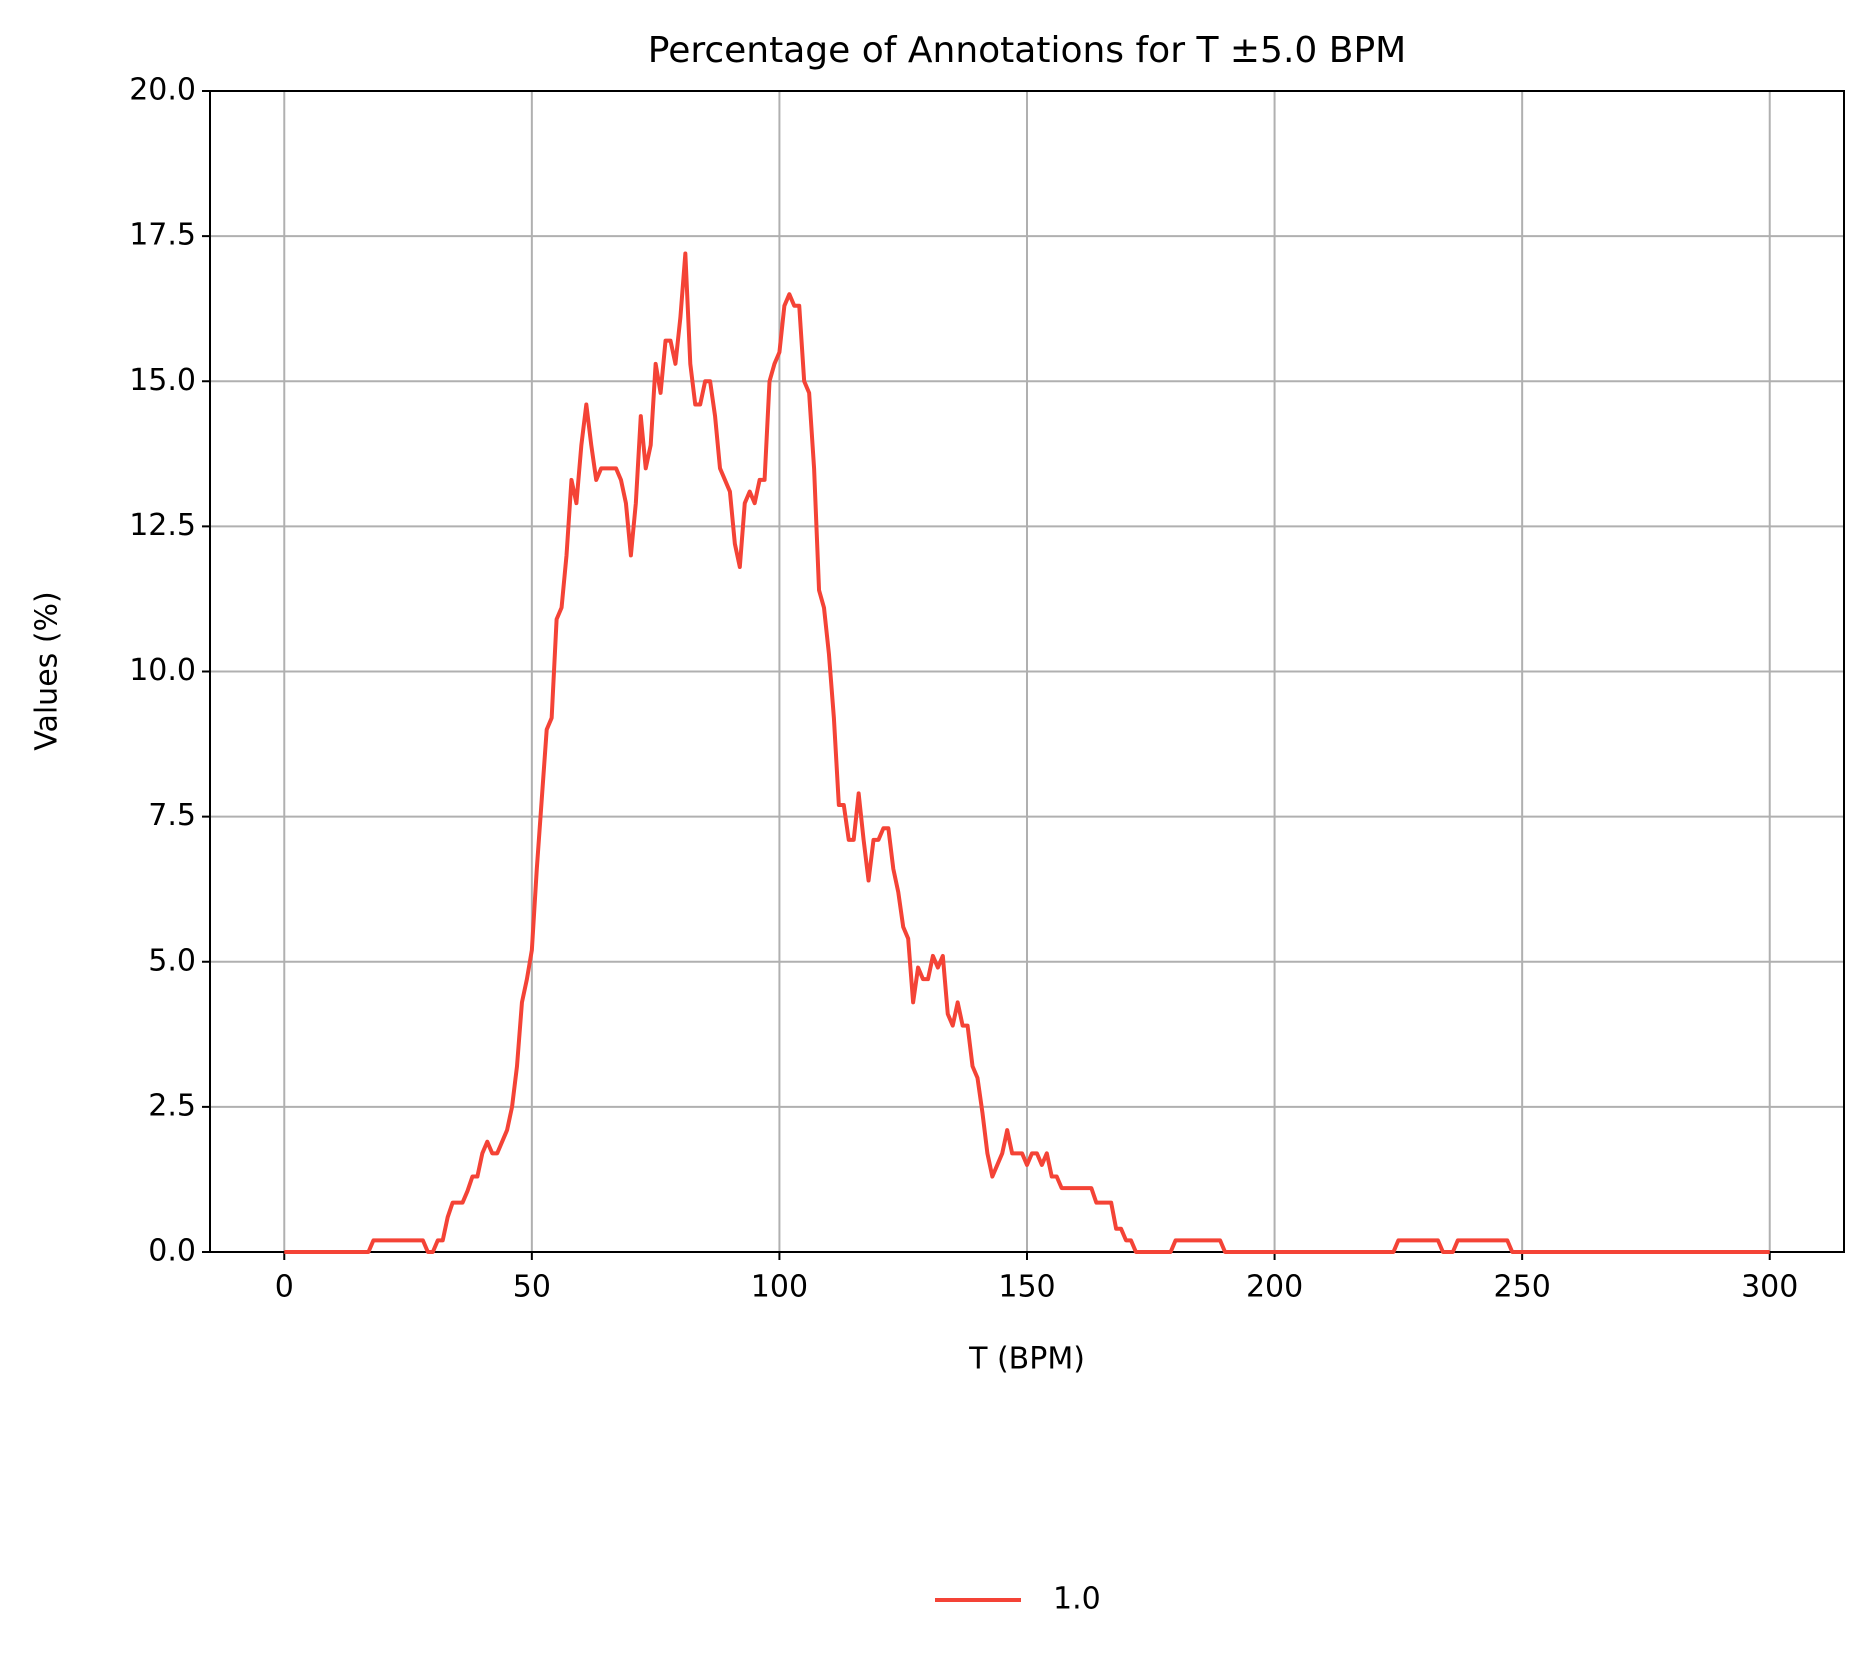 Image resolution: width=1866 pixels, height=1660 pixels. I want to click on y-tick-label: 0.0, so click(172, 1251).